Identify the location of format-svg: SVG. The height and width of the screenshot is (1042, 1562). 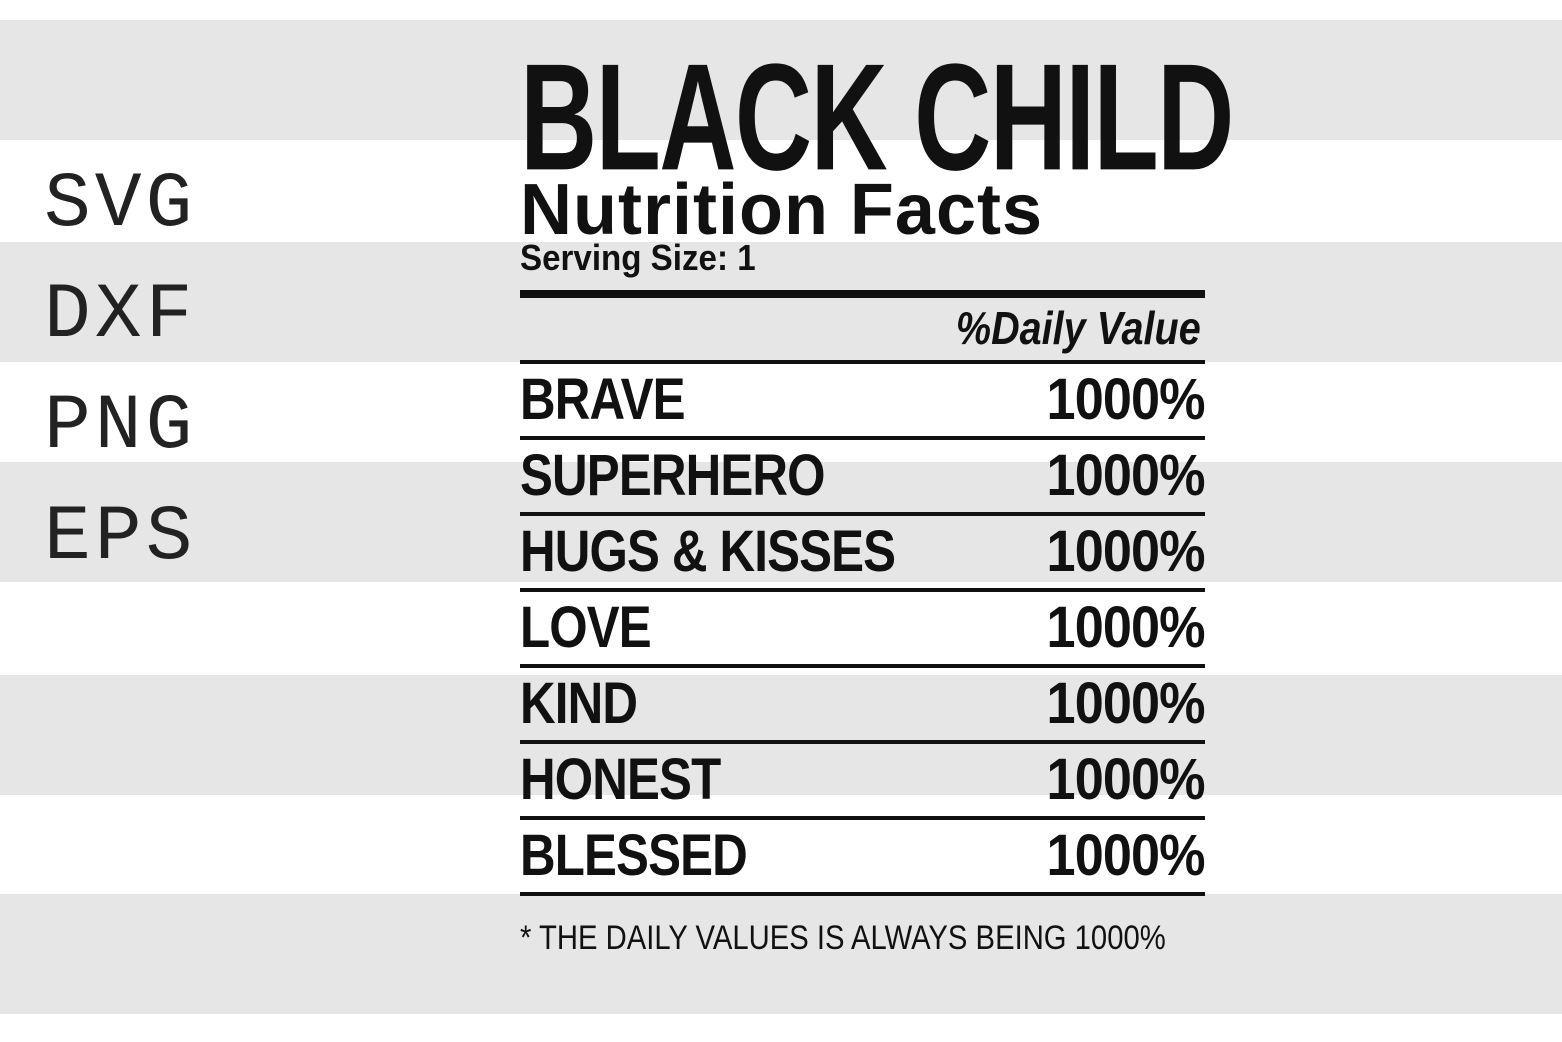
(120, 205).